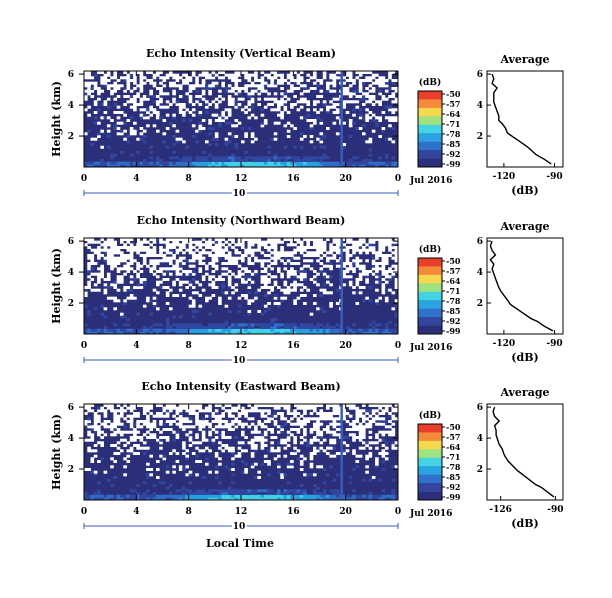 This screenshot has height=598, width=612. What do you see at coordinates (56, 452) in the screenshot?
I see `y-axis-label: Height (km)` at bounding box center [56, 452].